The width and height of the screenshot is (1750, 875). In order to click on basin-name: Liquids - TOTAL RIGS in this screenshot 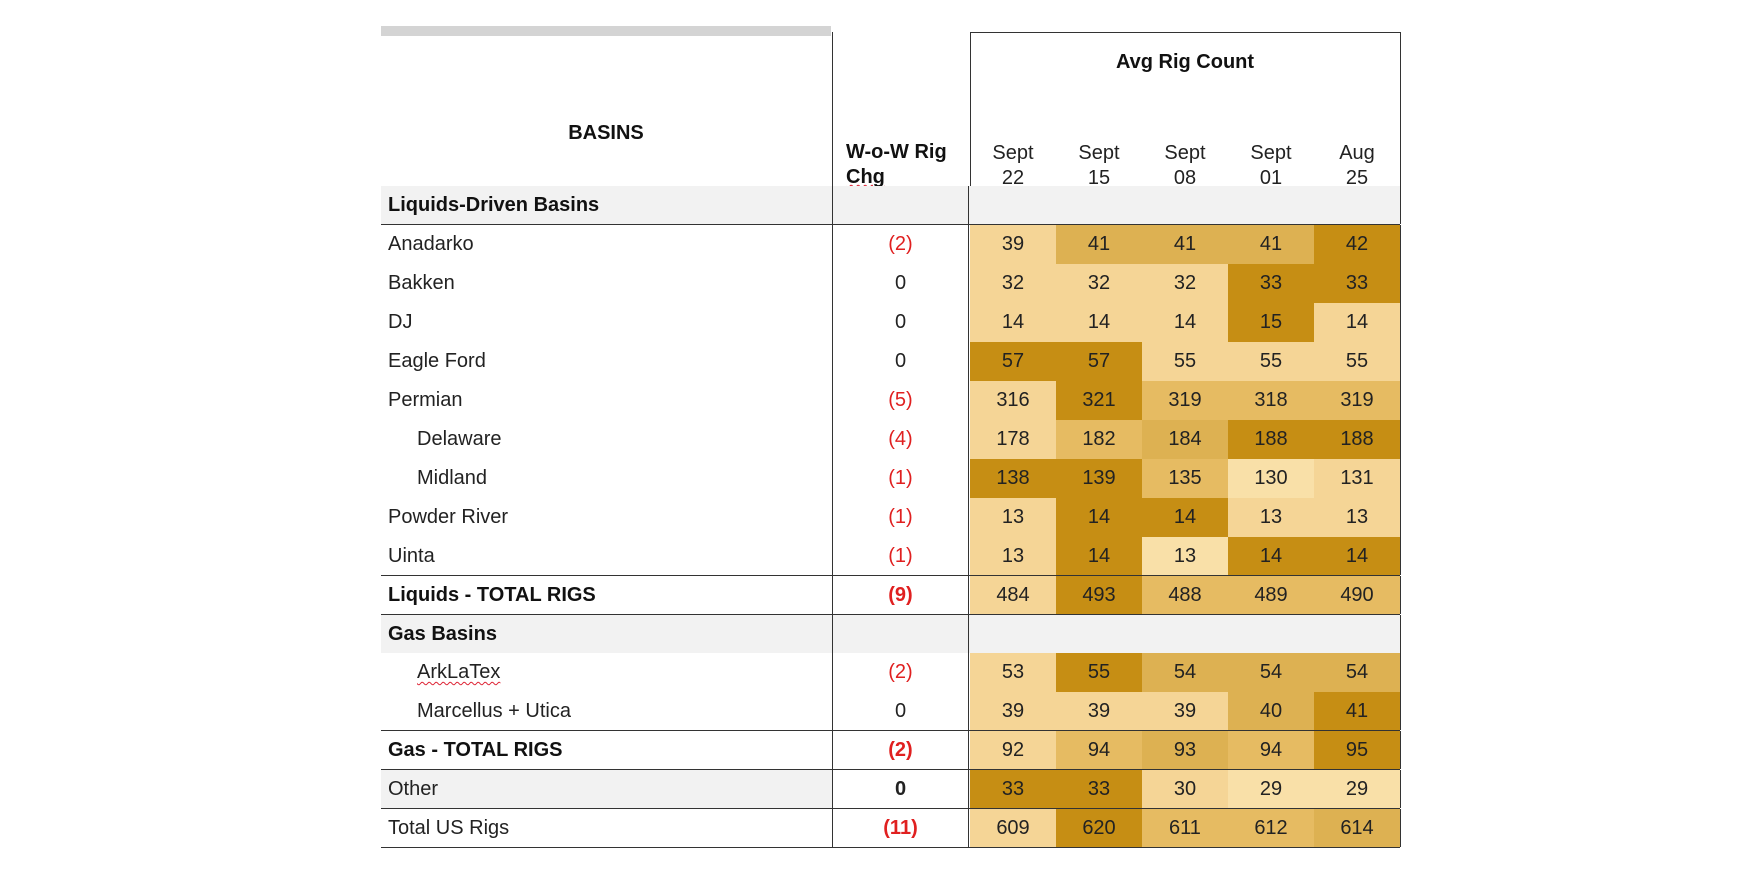, I will do `click(492, 594)`.